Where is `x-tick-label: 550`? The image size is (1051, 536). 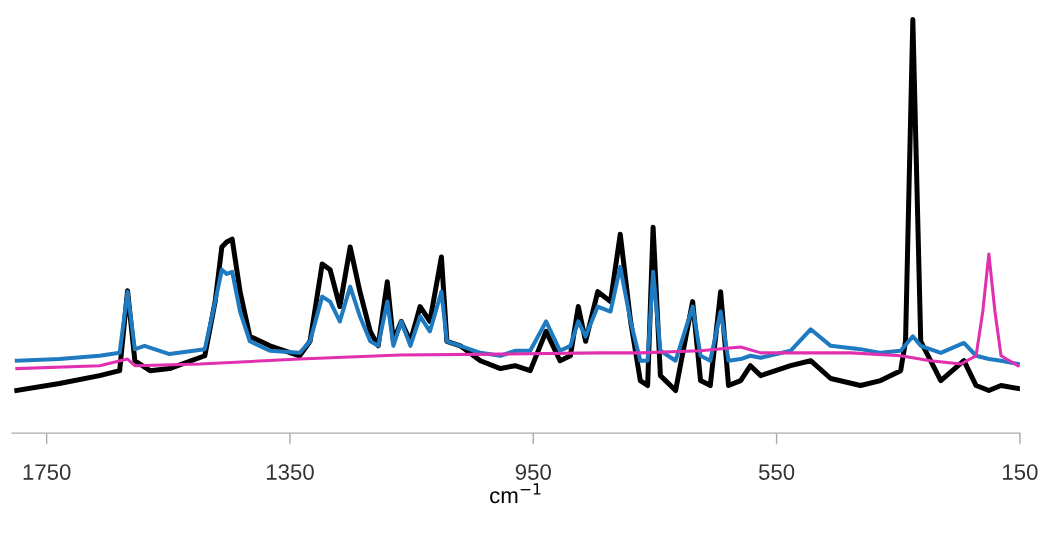
x-tick-label: 550 is located at coordinates (776, 472).